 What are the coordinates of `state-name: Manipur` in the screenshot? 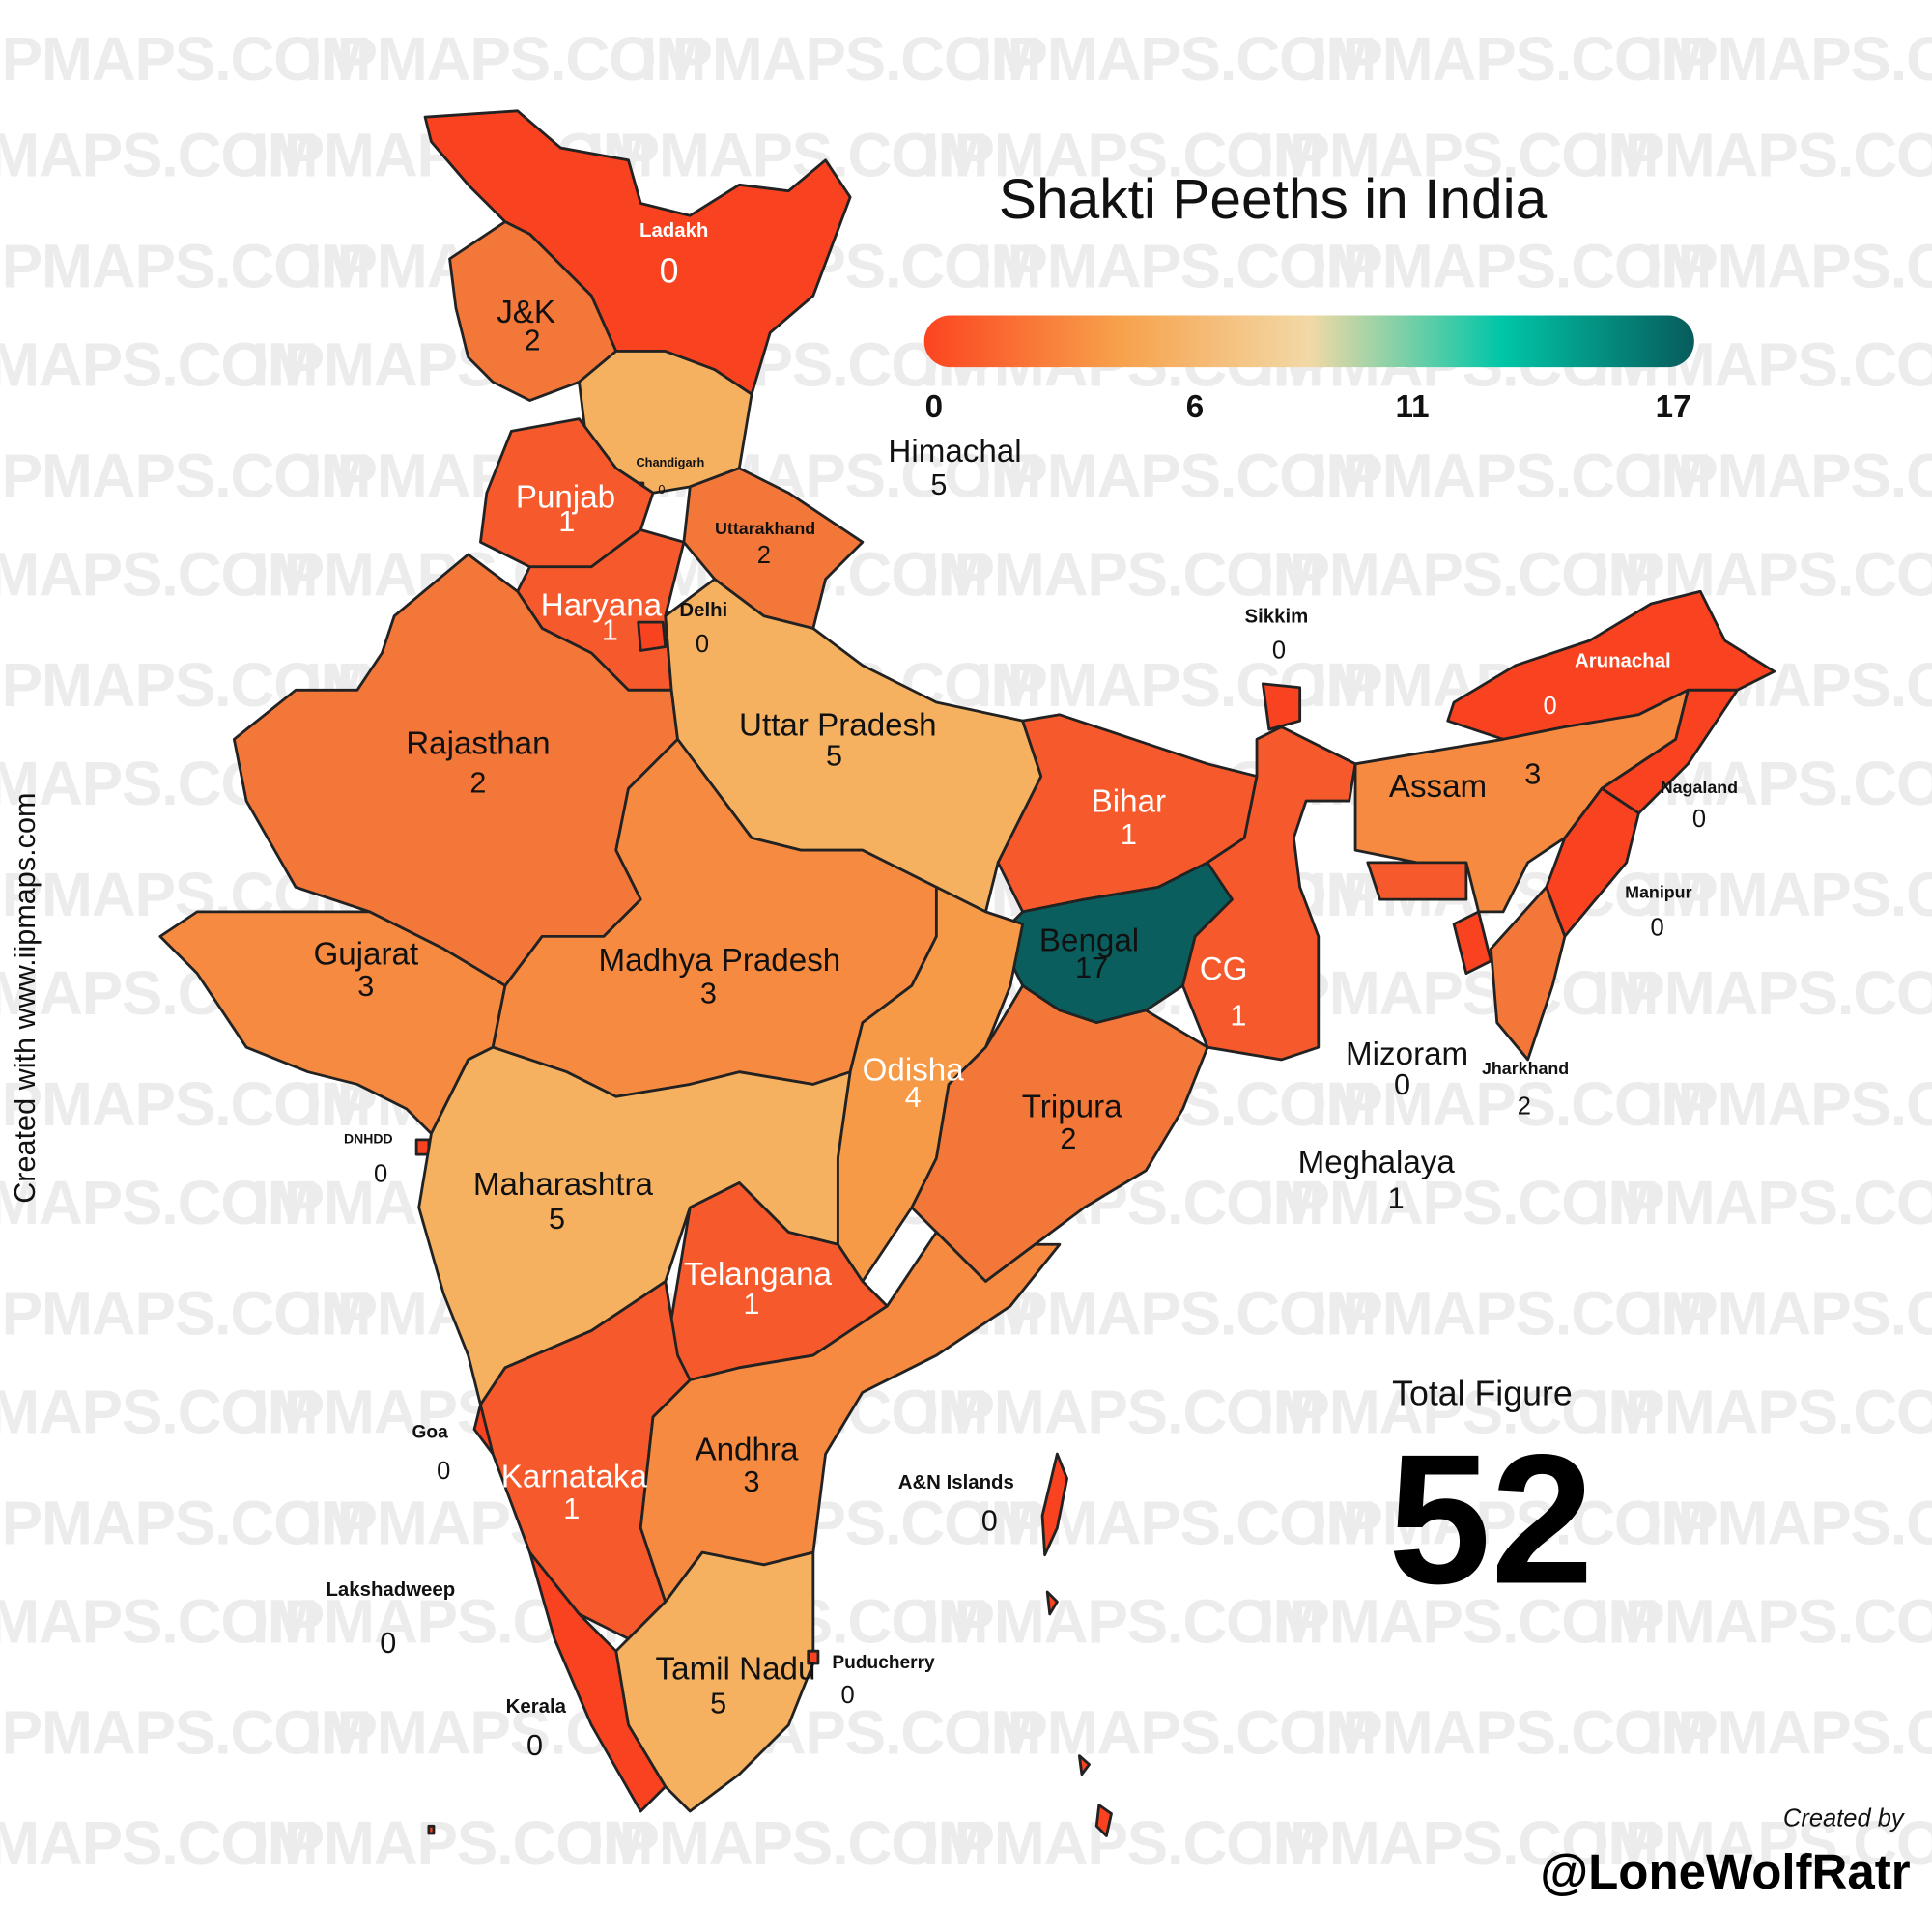 It's located at (1658, 891).